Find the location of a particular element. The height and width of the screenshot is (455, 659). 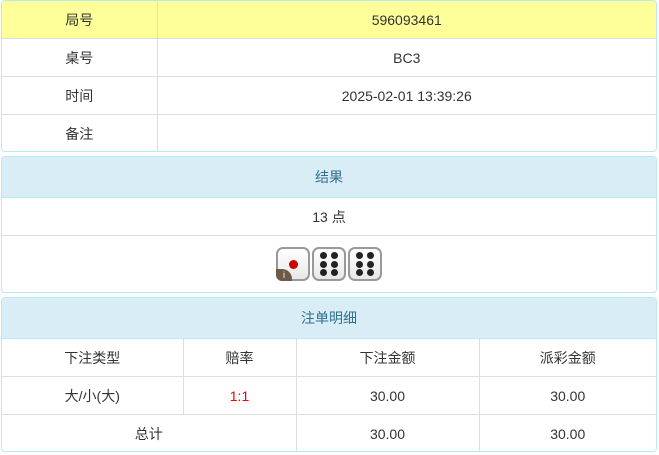

table-row: 大/小(大) 1:1 30.00 30.00 is located at coordinates (329, 395).